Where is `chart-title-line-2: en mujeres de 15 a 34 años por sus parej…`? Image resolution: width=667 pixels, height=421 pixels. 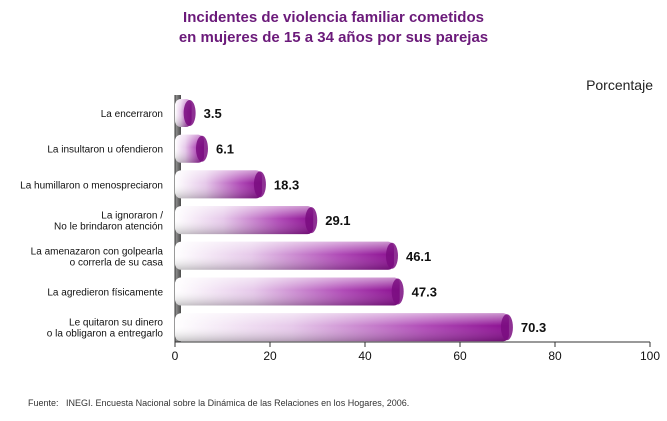
chart-title-line-2: en mujeres de 15 a 34 años por sus parej… is located at coordinates (333, 37).